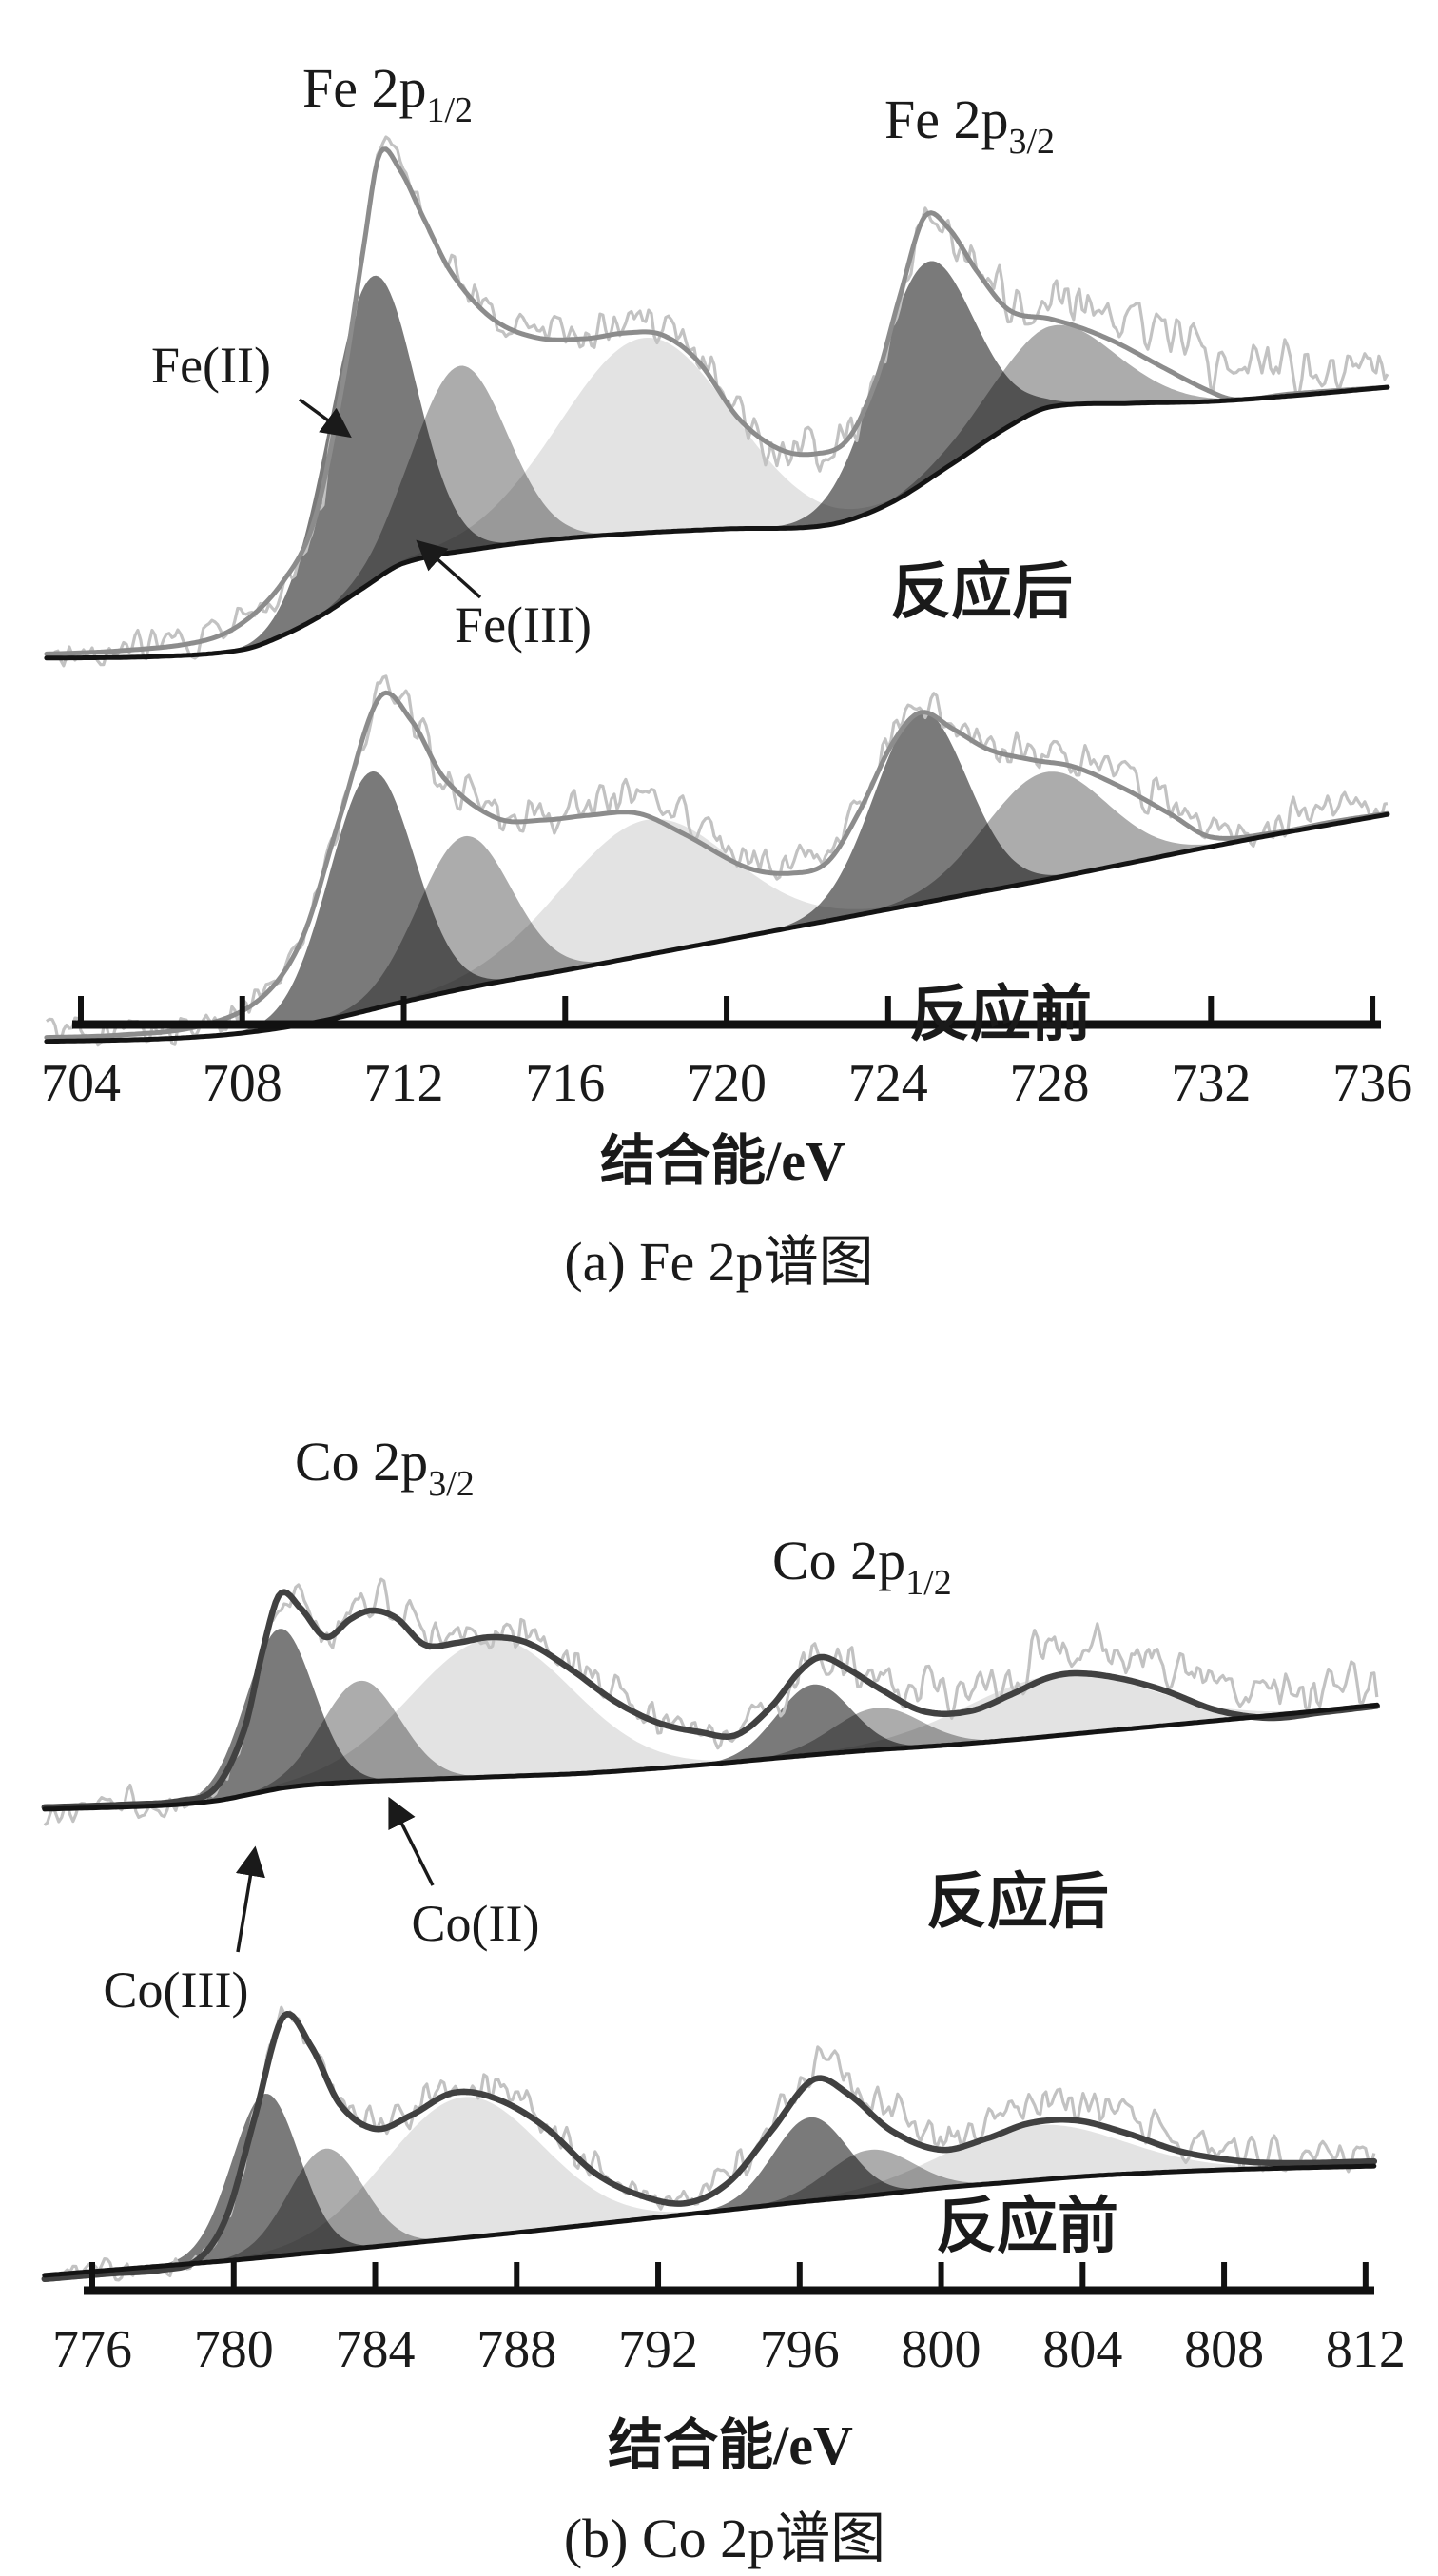 The image size is (1438, 2576). What do you see at coordinates (969, 125) in the screenshot?
I see `peak-region-label: Fe 2p3/2` at bounding box center [969, 125].